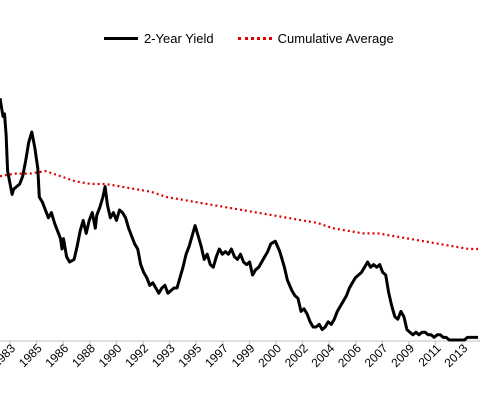 This screenshot has width=480, height=401. What do you see at coordinates (335, 38) in the screenshot?
I see `legend-label-average: Cumulative Average` at bounding box center [335, 38].